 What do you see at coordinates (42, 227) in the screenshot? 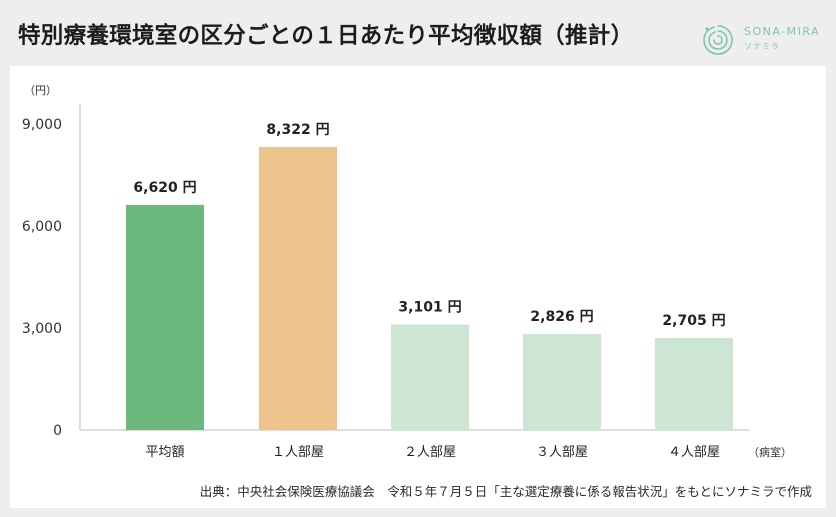
I see `y-tick-label: 6,000` at bounding box center [42, 227].